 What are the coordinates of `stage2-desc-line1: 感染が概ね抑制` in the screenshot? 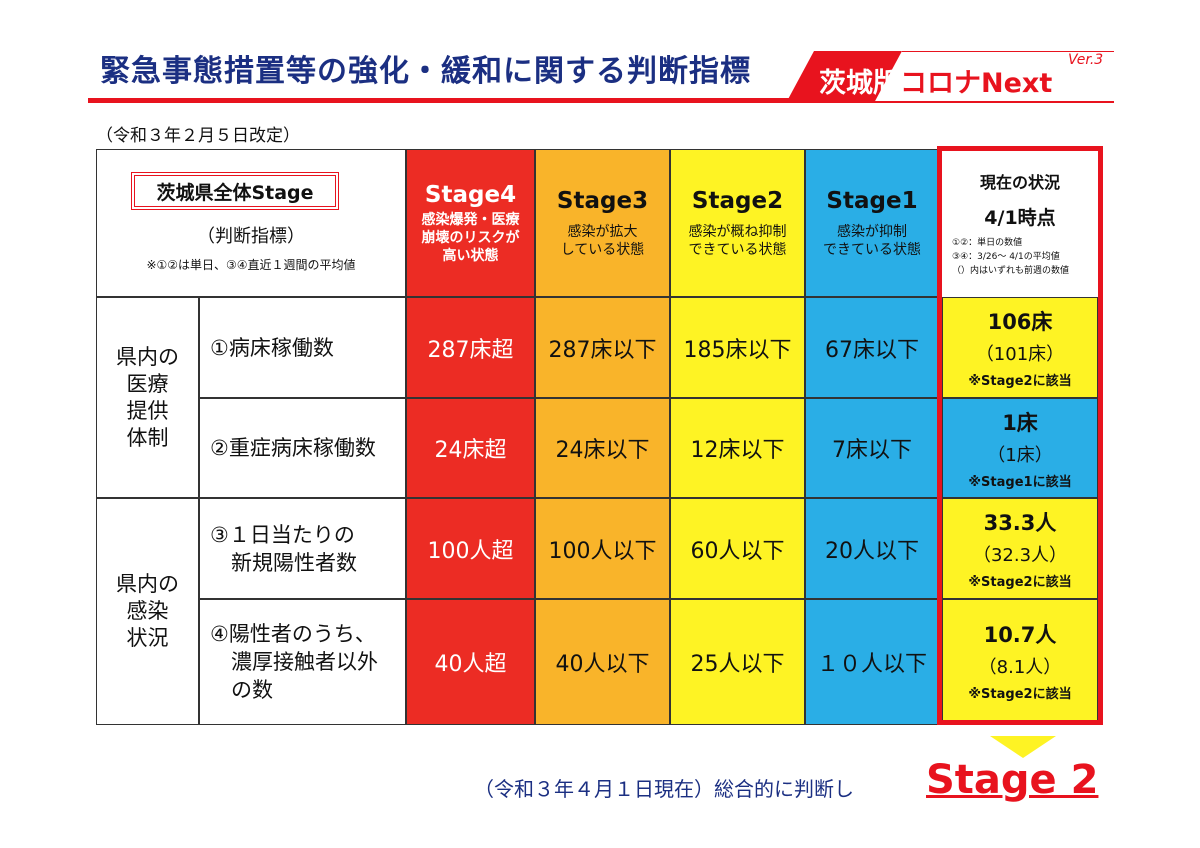 It's located at (737, 232).